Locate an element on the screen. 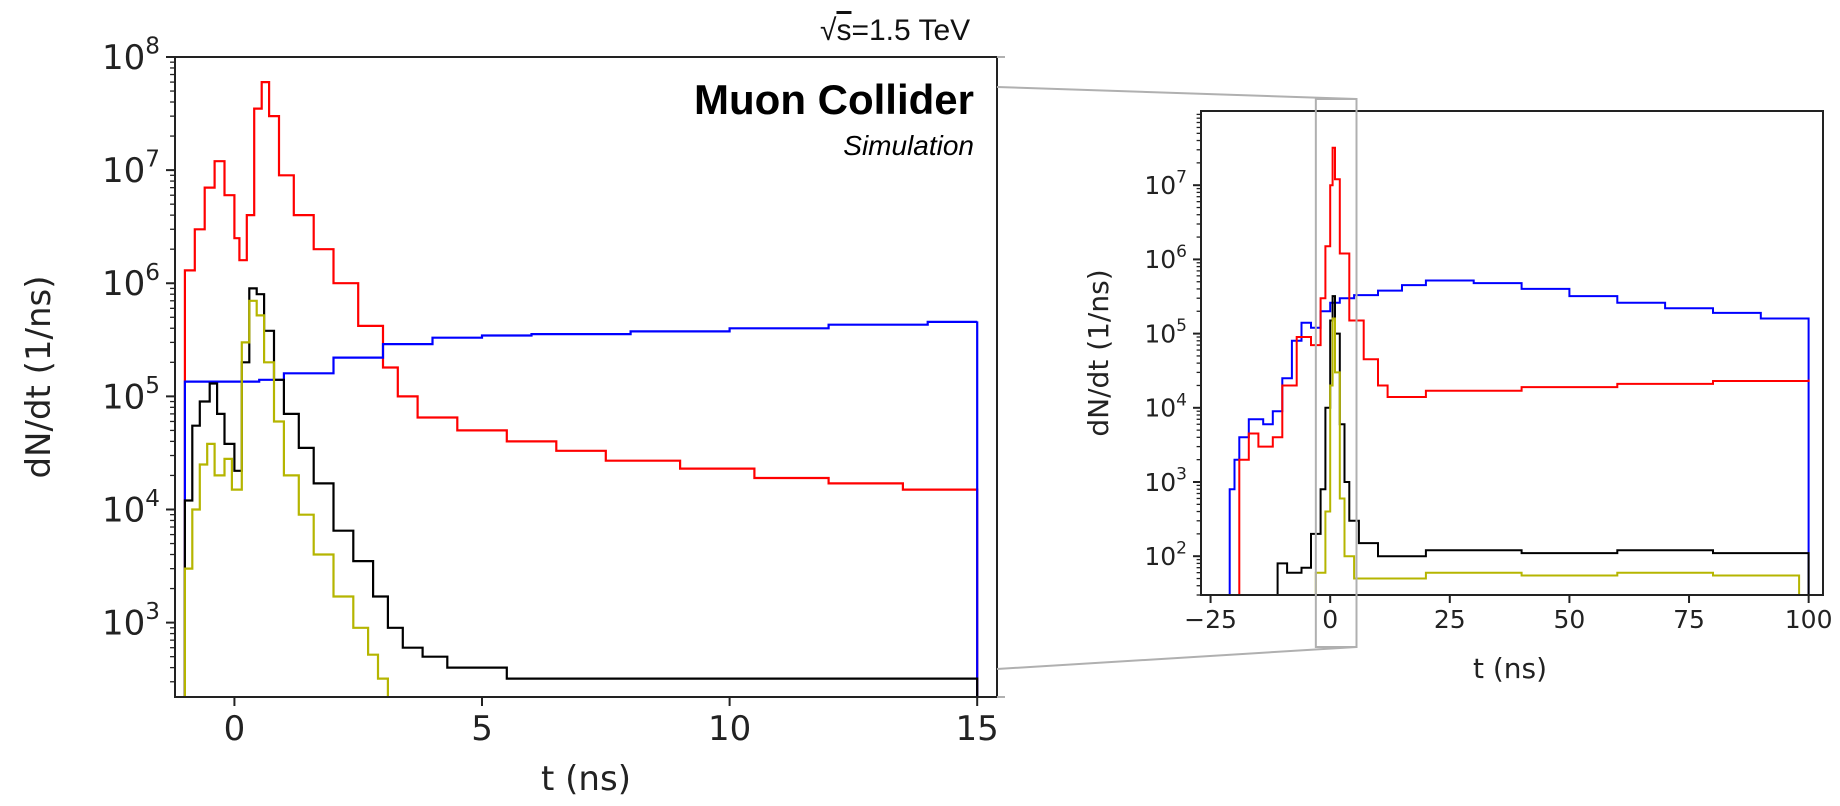 The height and width of the screenshot is (806, 1840). sqrt-symbol: √ is located at coordinates (828, 30).